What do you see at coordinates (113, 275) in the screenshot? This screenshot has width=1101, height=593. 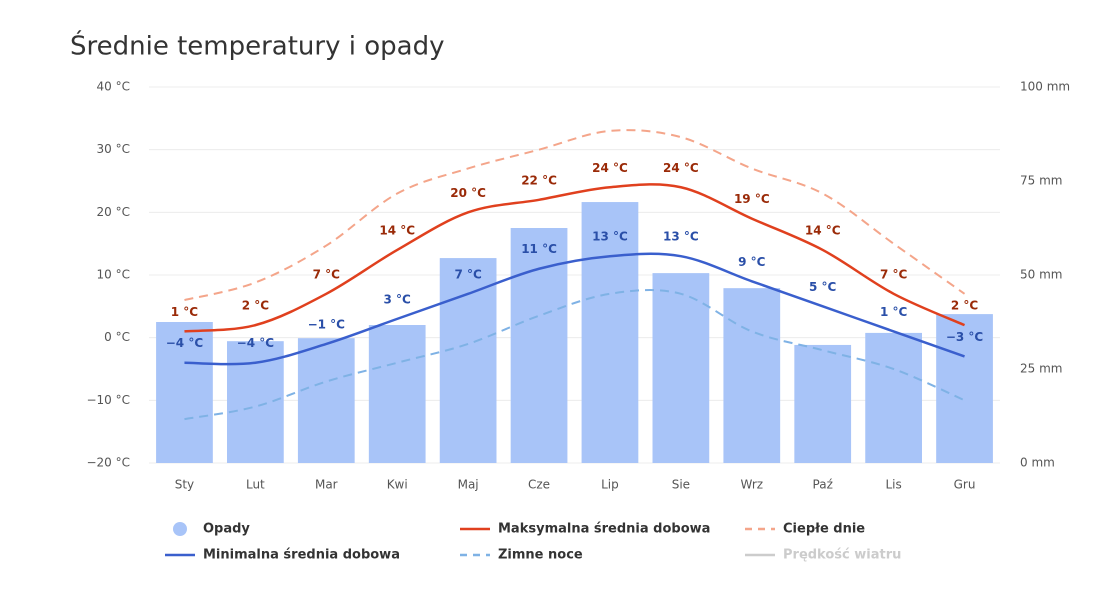 I see `y-tick-label: 10 °C` at bounding box center [113, 275].